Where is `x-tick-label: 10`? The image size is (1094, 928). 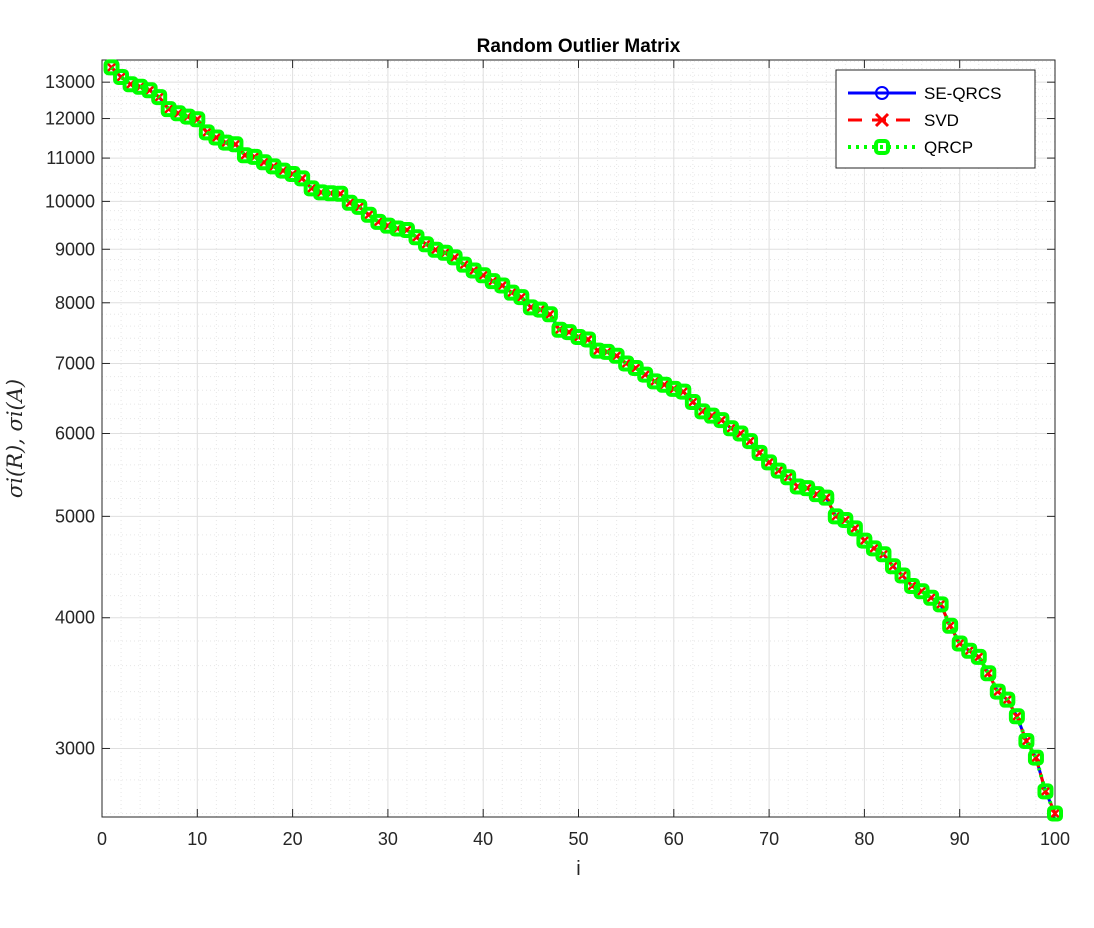 x-tick-label: 10 is located at coordinates (197, 839).